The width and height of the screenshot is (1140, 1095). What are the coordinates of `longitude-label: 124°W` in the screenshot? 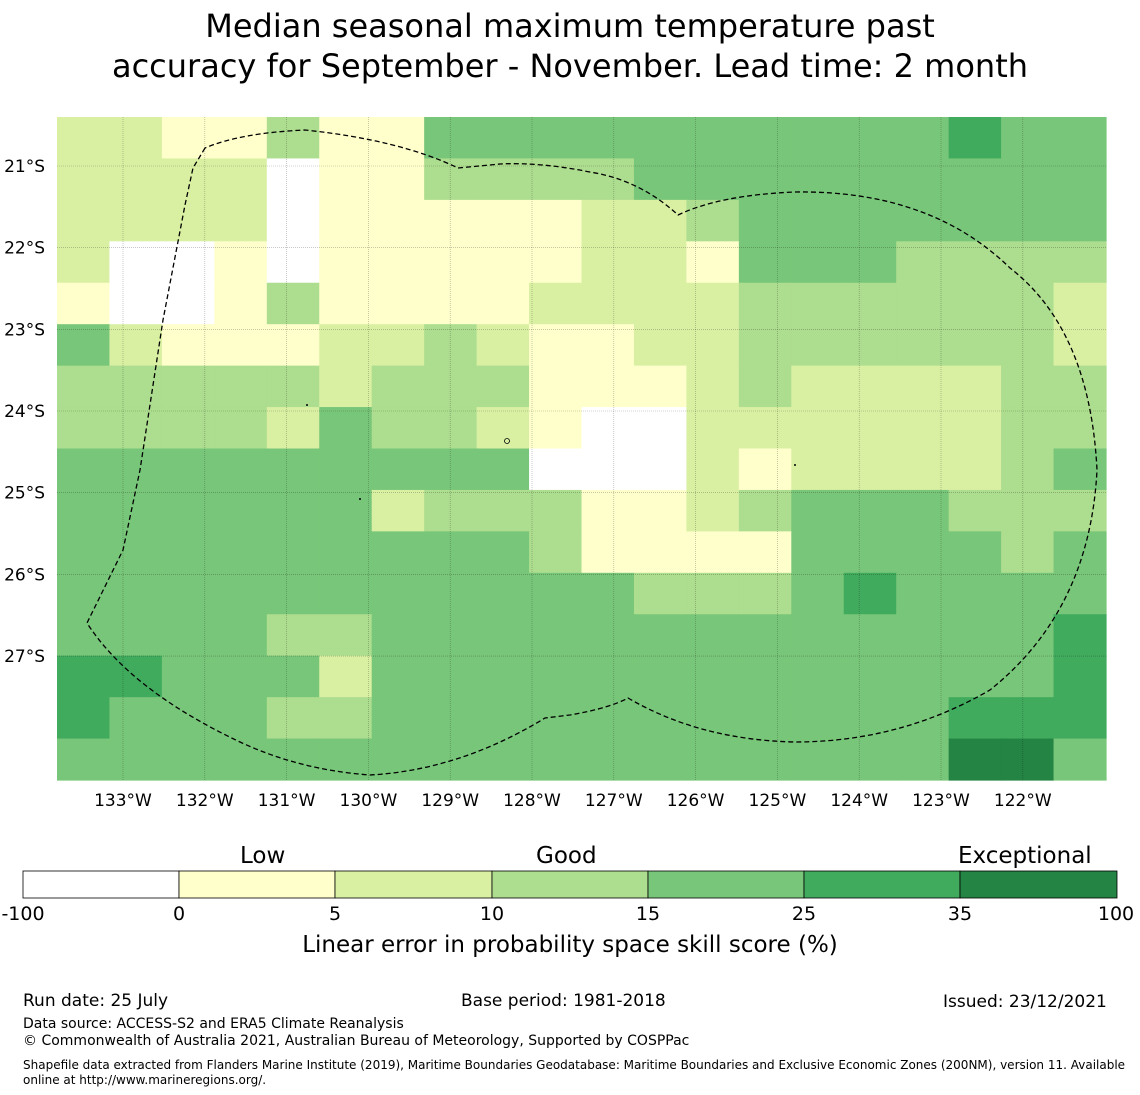 It's located at (859, 801).